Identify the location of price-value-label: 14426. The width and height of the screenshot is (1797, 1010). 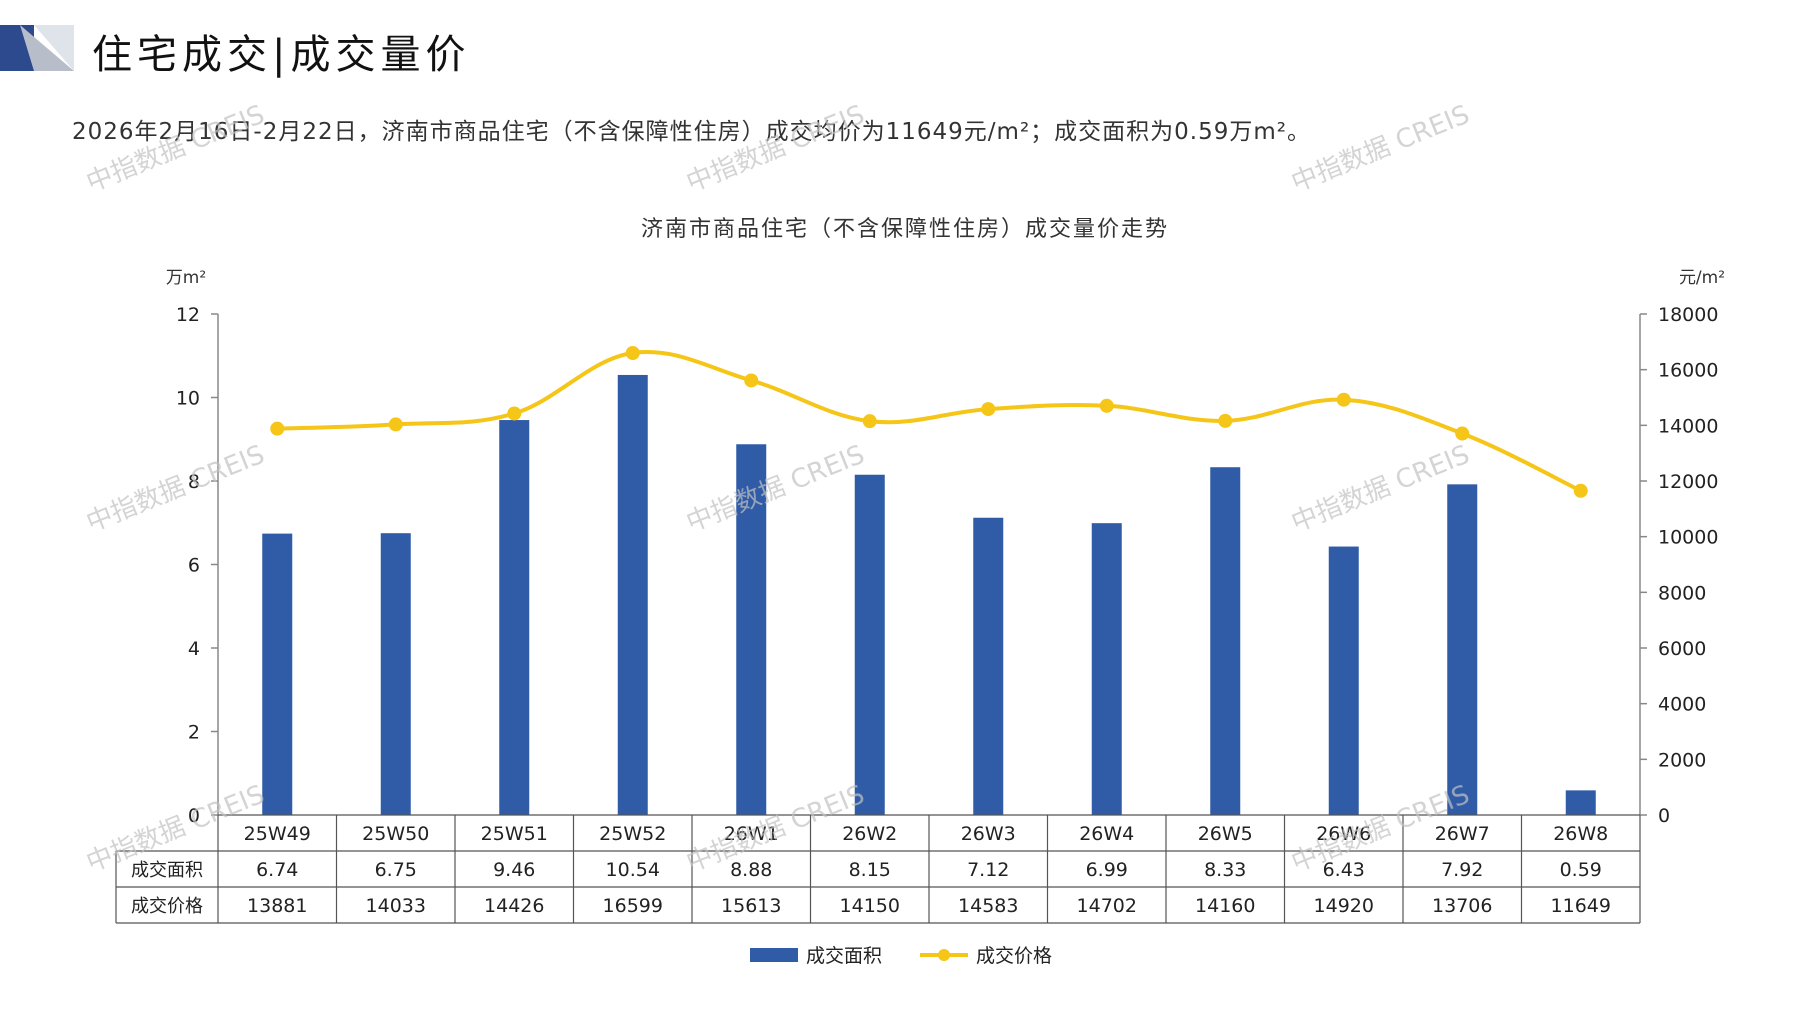
(514, 906).